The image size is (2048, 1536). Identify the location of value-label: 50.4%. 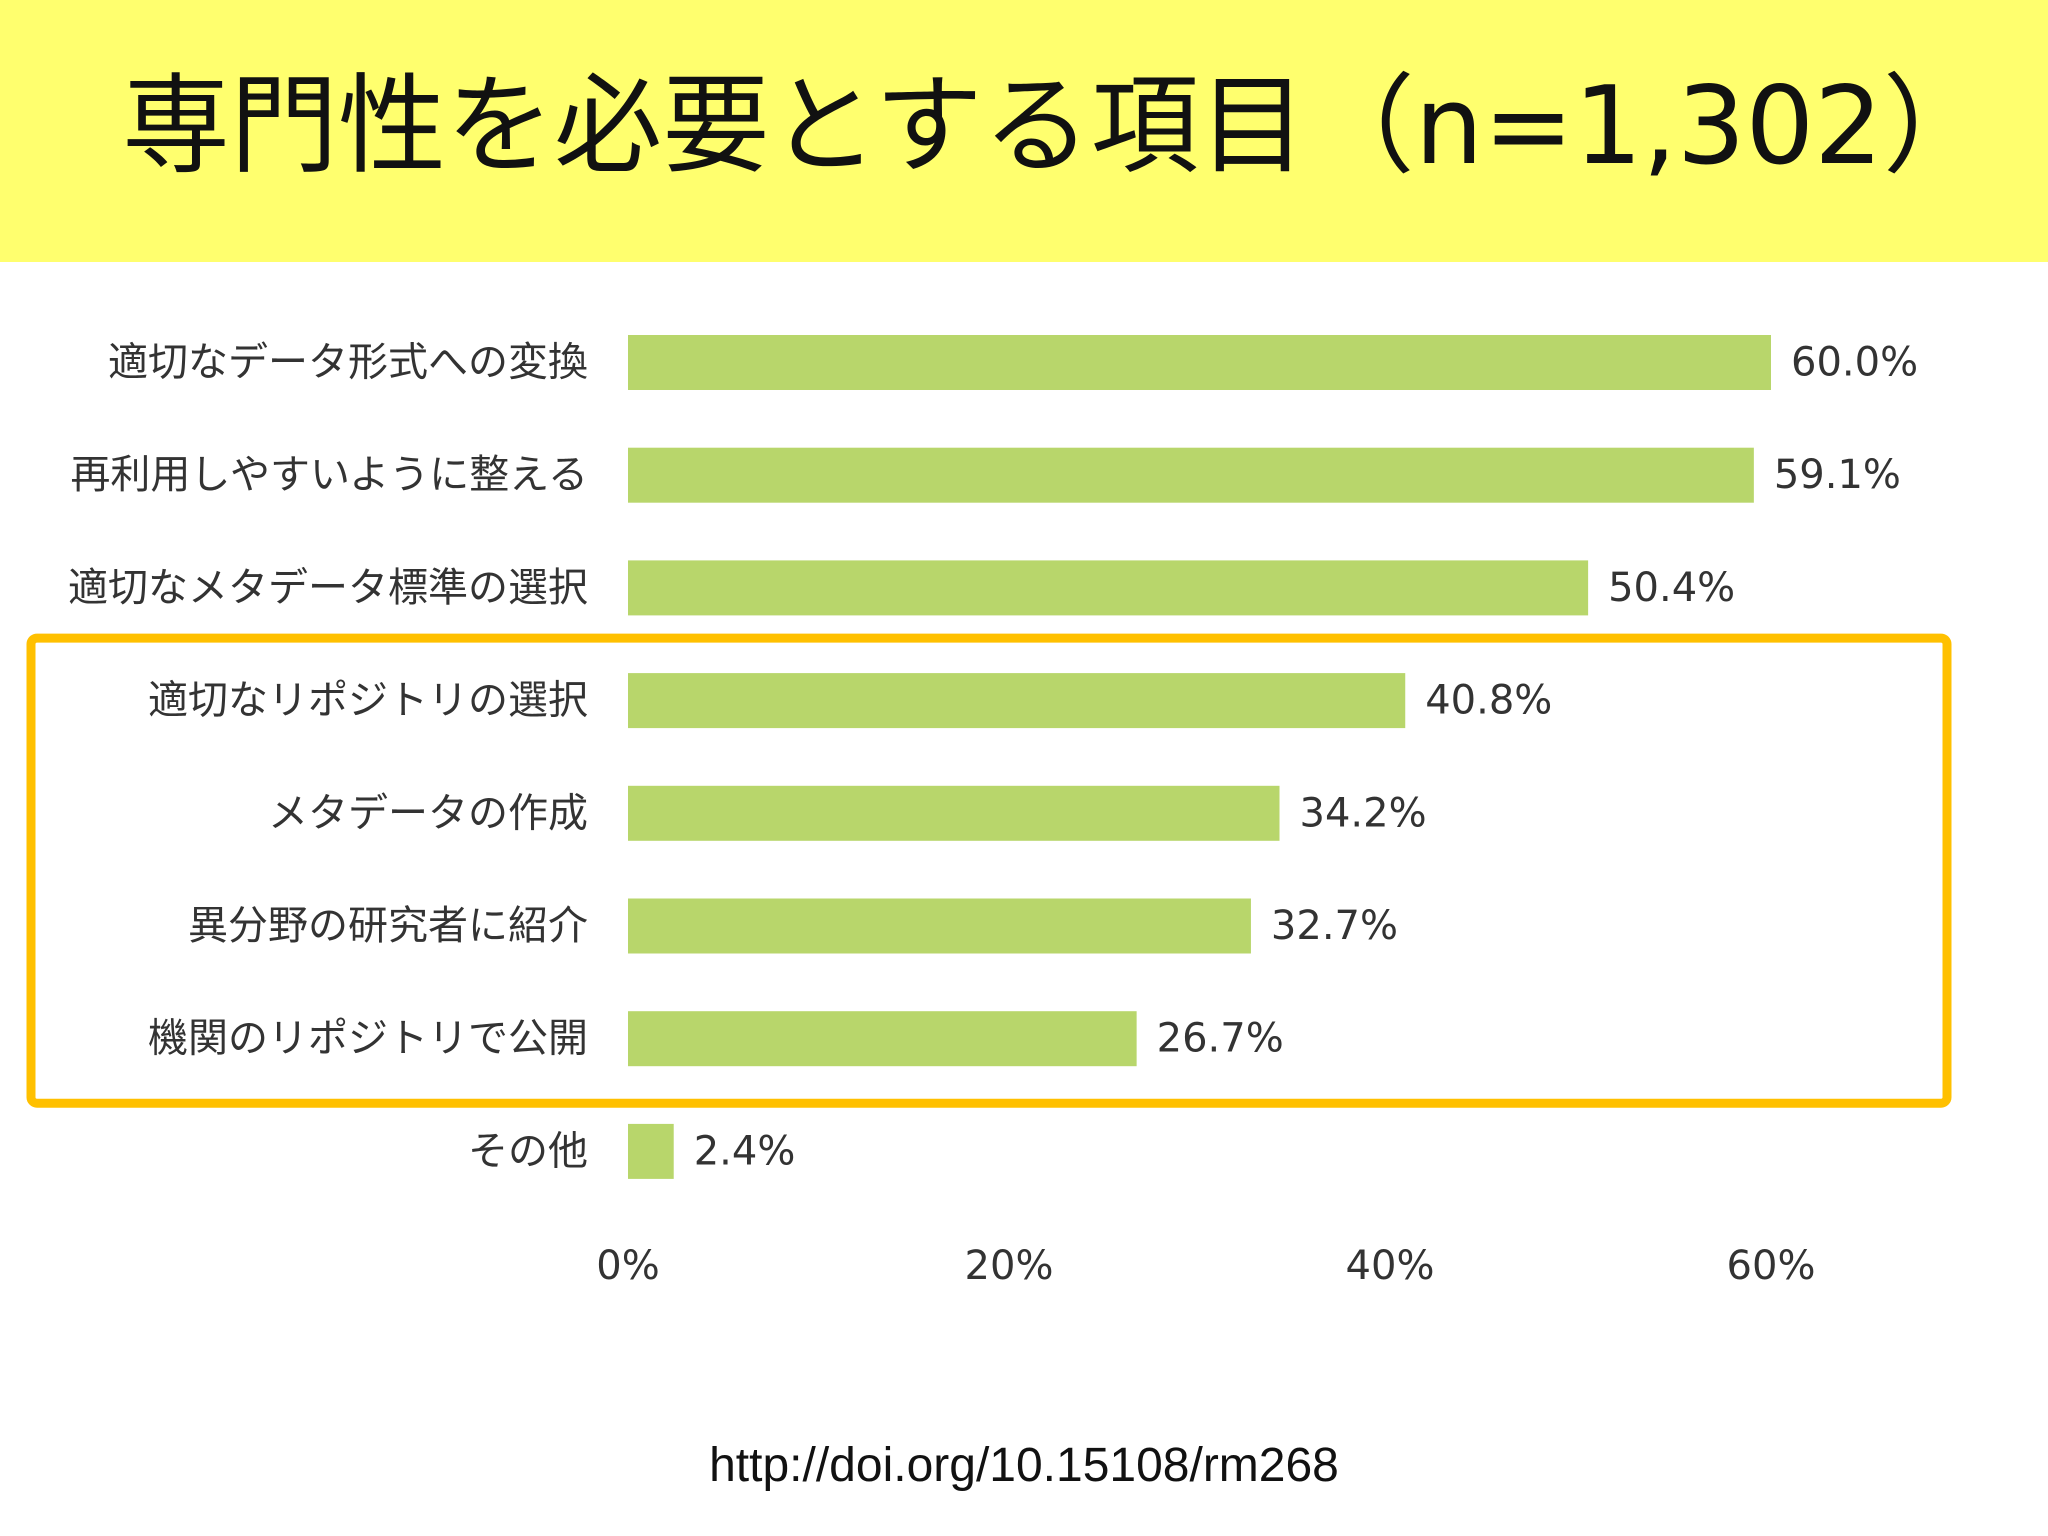
(1671, 588).